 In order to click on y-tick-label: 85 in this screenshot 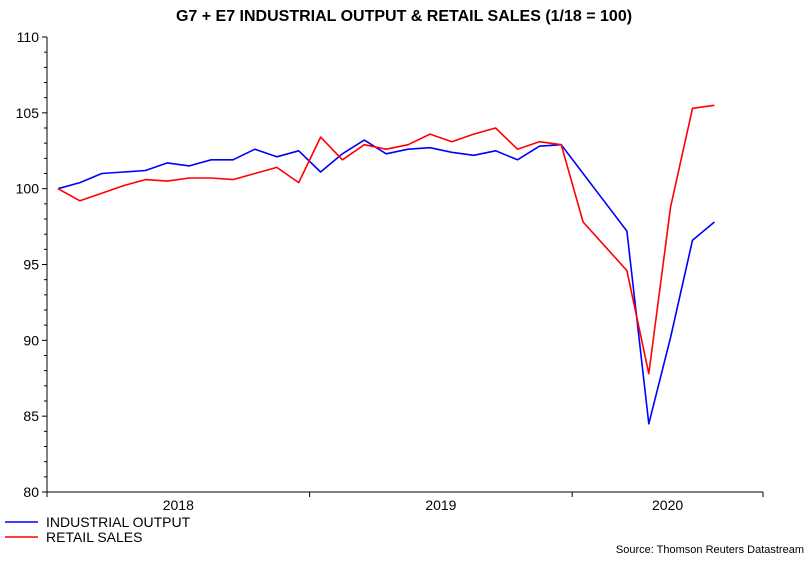, I will do `click(31, 416)`.